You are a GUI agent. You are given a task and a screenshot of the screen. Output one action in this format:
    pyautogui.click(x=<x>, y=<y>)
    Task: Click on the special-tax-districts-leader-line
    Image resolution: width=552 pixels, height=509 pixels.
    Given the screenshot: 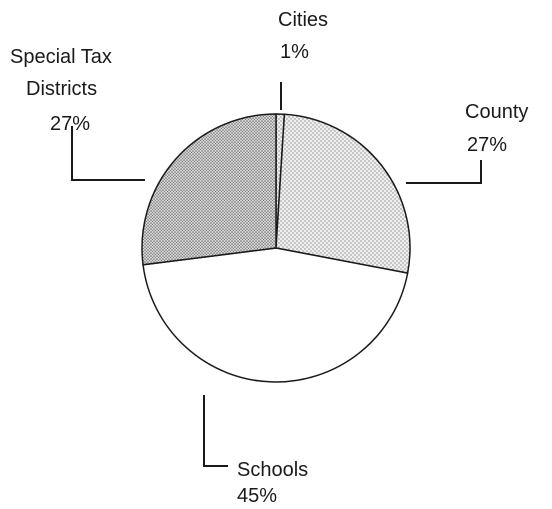 What is the action you would take?
    pyautogui.click(x=108, y=153)
    